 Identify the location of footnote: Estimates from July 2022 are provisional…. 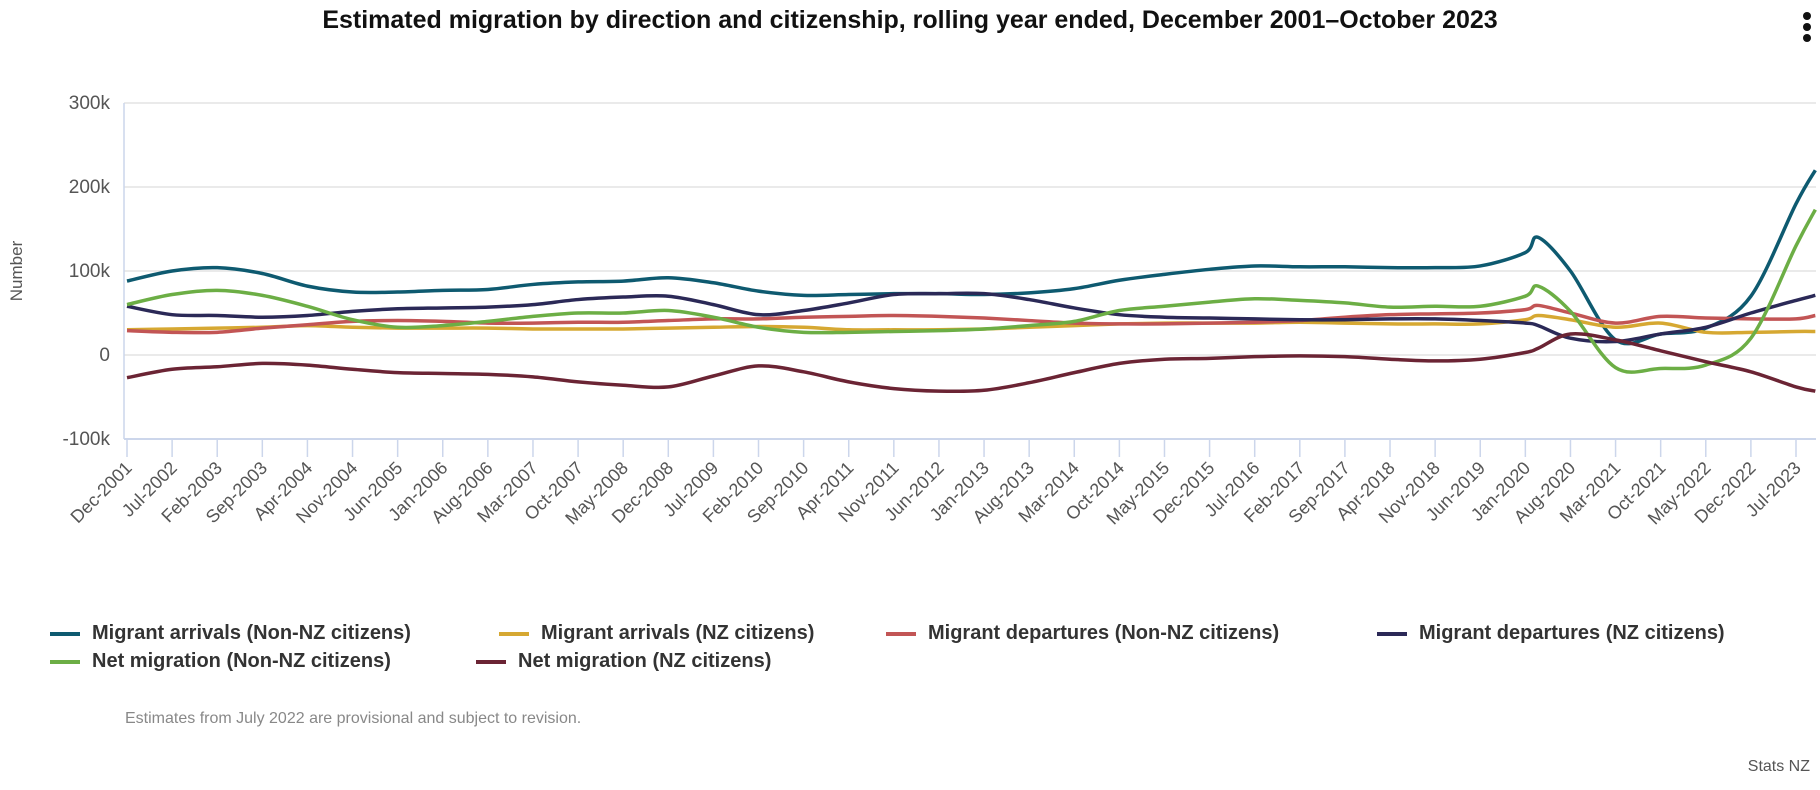
(353, 718).